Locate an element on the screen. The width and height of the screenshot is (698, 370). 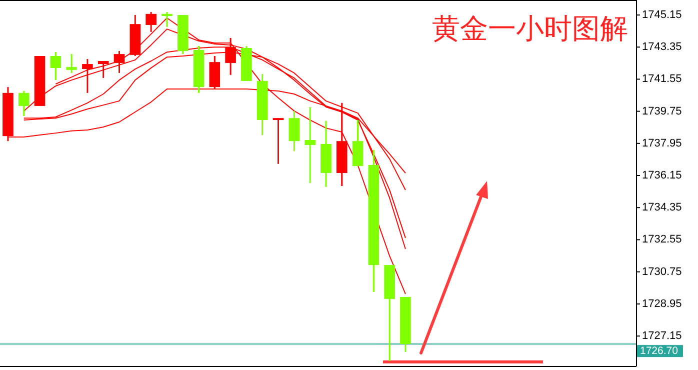
y-tick-label: 1745.15 is located at coordinates (662, 14).